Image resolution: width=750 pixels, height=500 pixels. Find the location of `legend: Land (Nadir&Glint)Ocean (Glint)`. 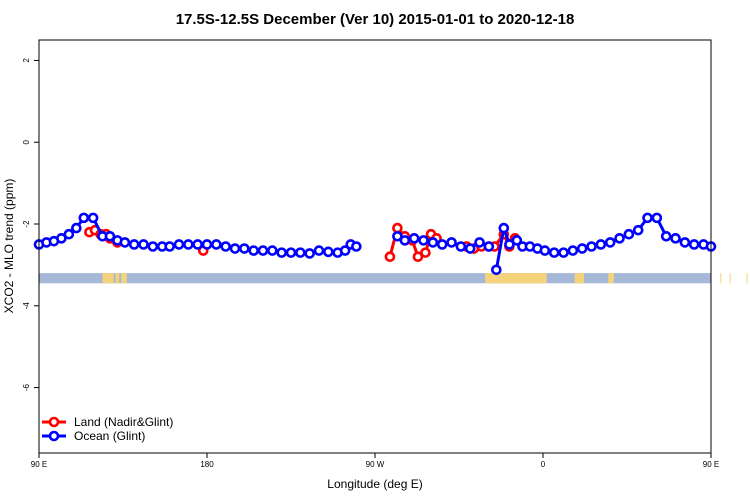

legend: Land (Nadir&Glint)Ocean (Glint) is located at coordinates (107, 429).